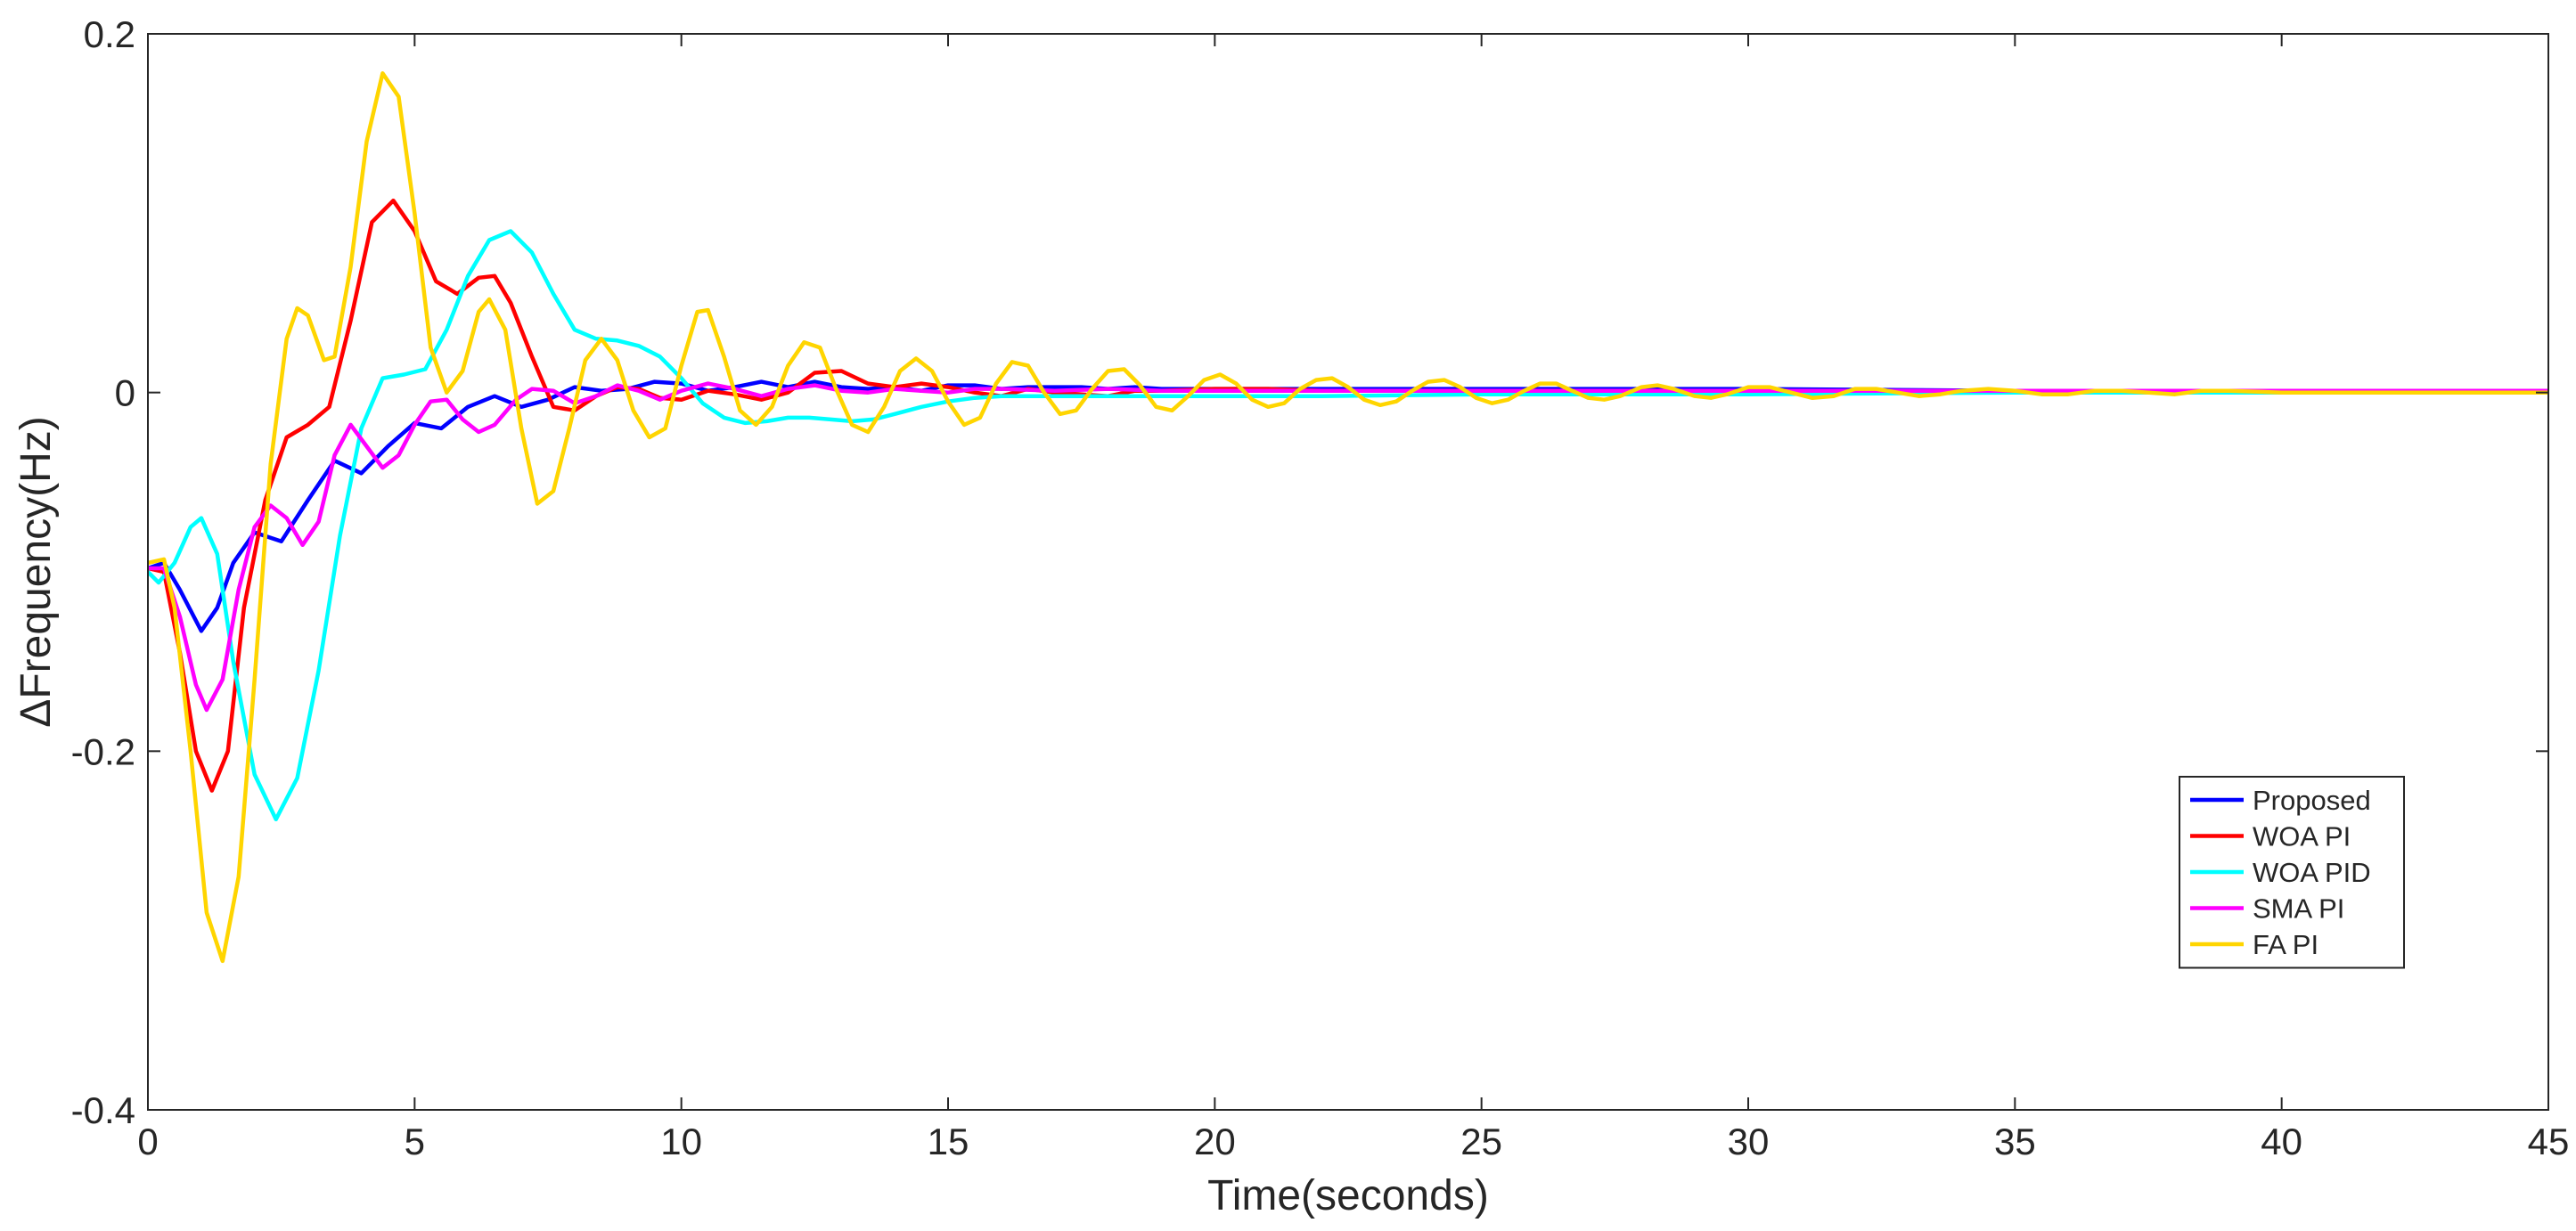  Describe the element at coordinates (1348, 1196) in the screenshot. I see `x-axis-label: Time(seconds)` at that location.